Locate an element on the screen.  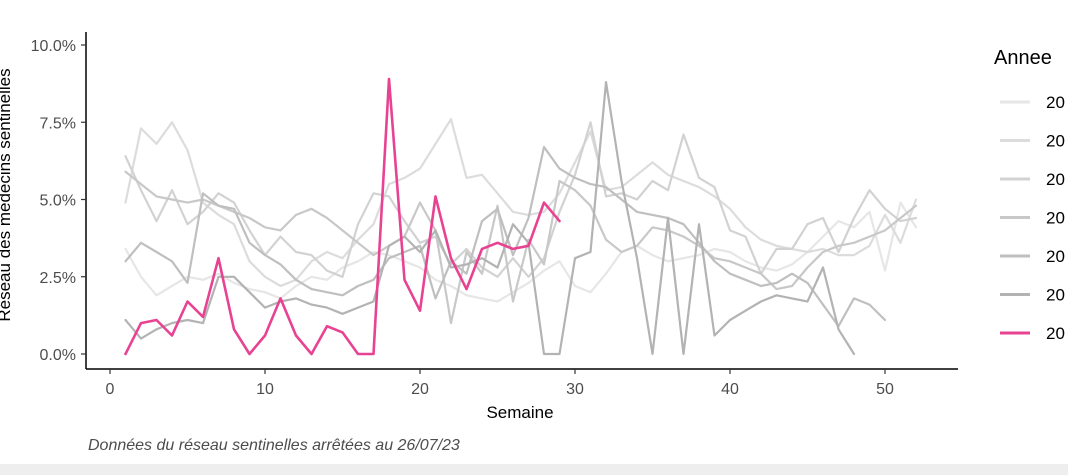
x-axis-title: Semaine is located at coordinates (519, 412).